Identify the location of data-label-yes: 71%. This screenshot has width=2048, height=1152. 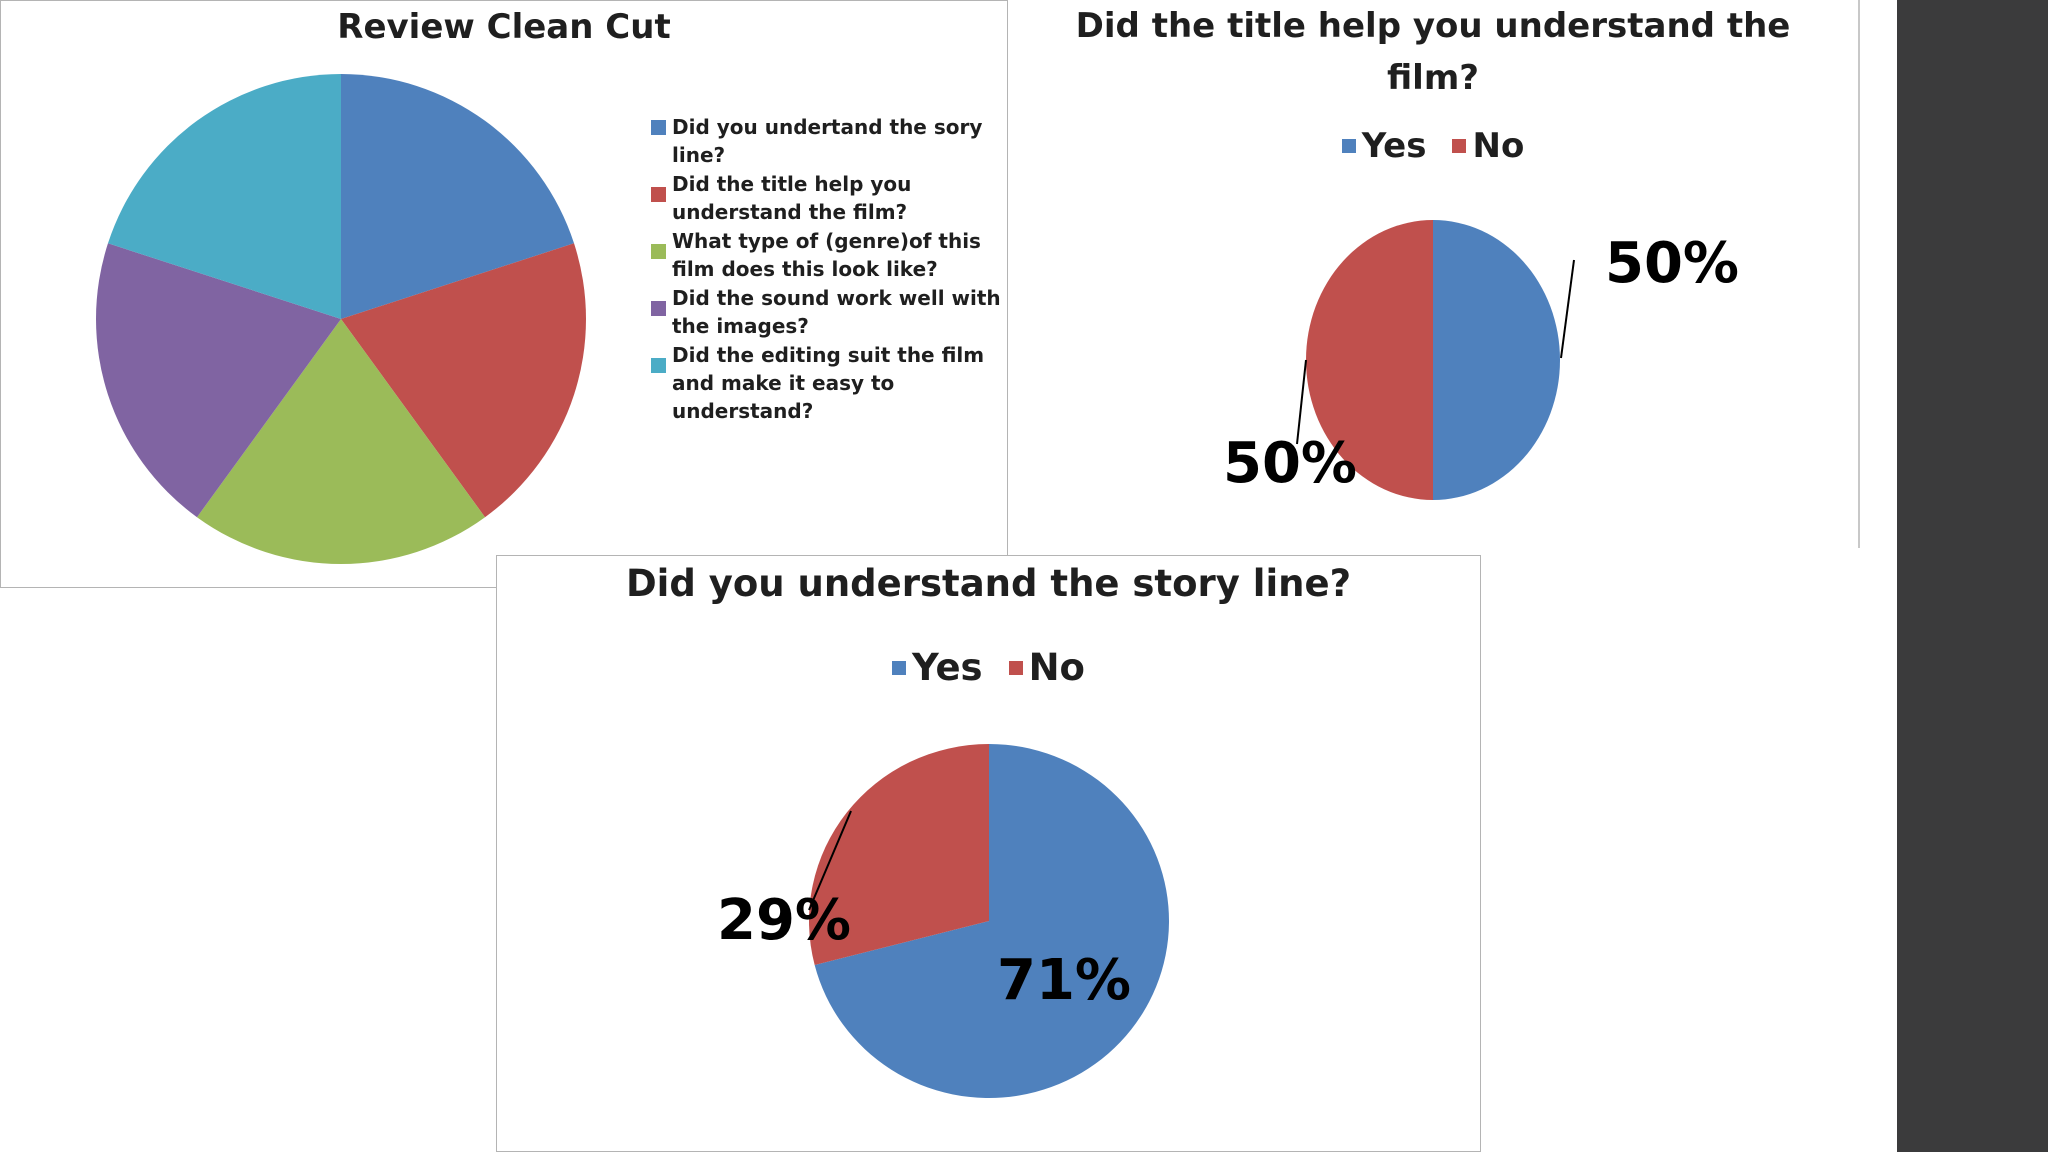
(1064, 980).